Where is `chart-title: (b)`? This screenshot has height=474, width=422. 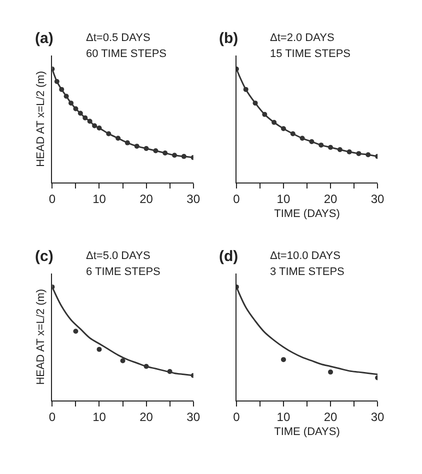
chart-title: (b) is located at coordinates (228, 38).